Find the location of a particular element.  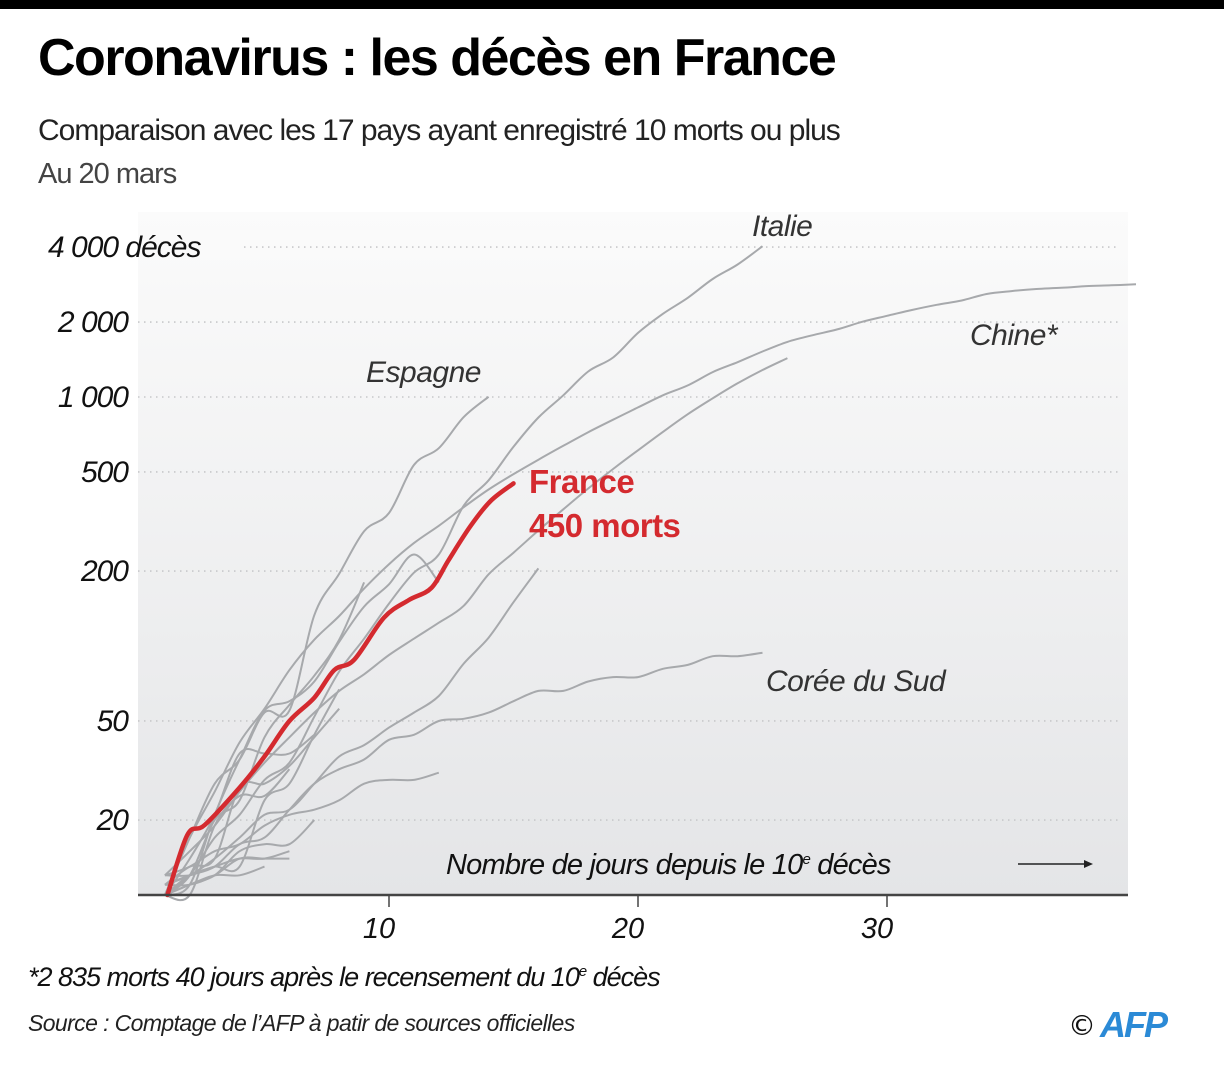

y-tick-label: 200 is located at coordinates (104, 571).